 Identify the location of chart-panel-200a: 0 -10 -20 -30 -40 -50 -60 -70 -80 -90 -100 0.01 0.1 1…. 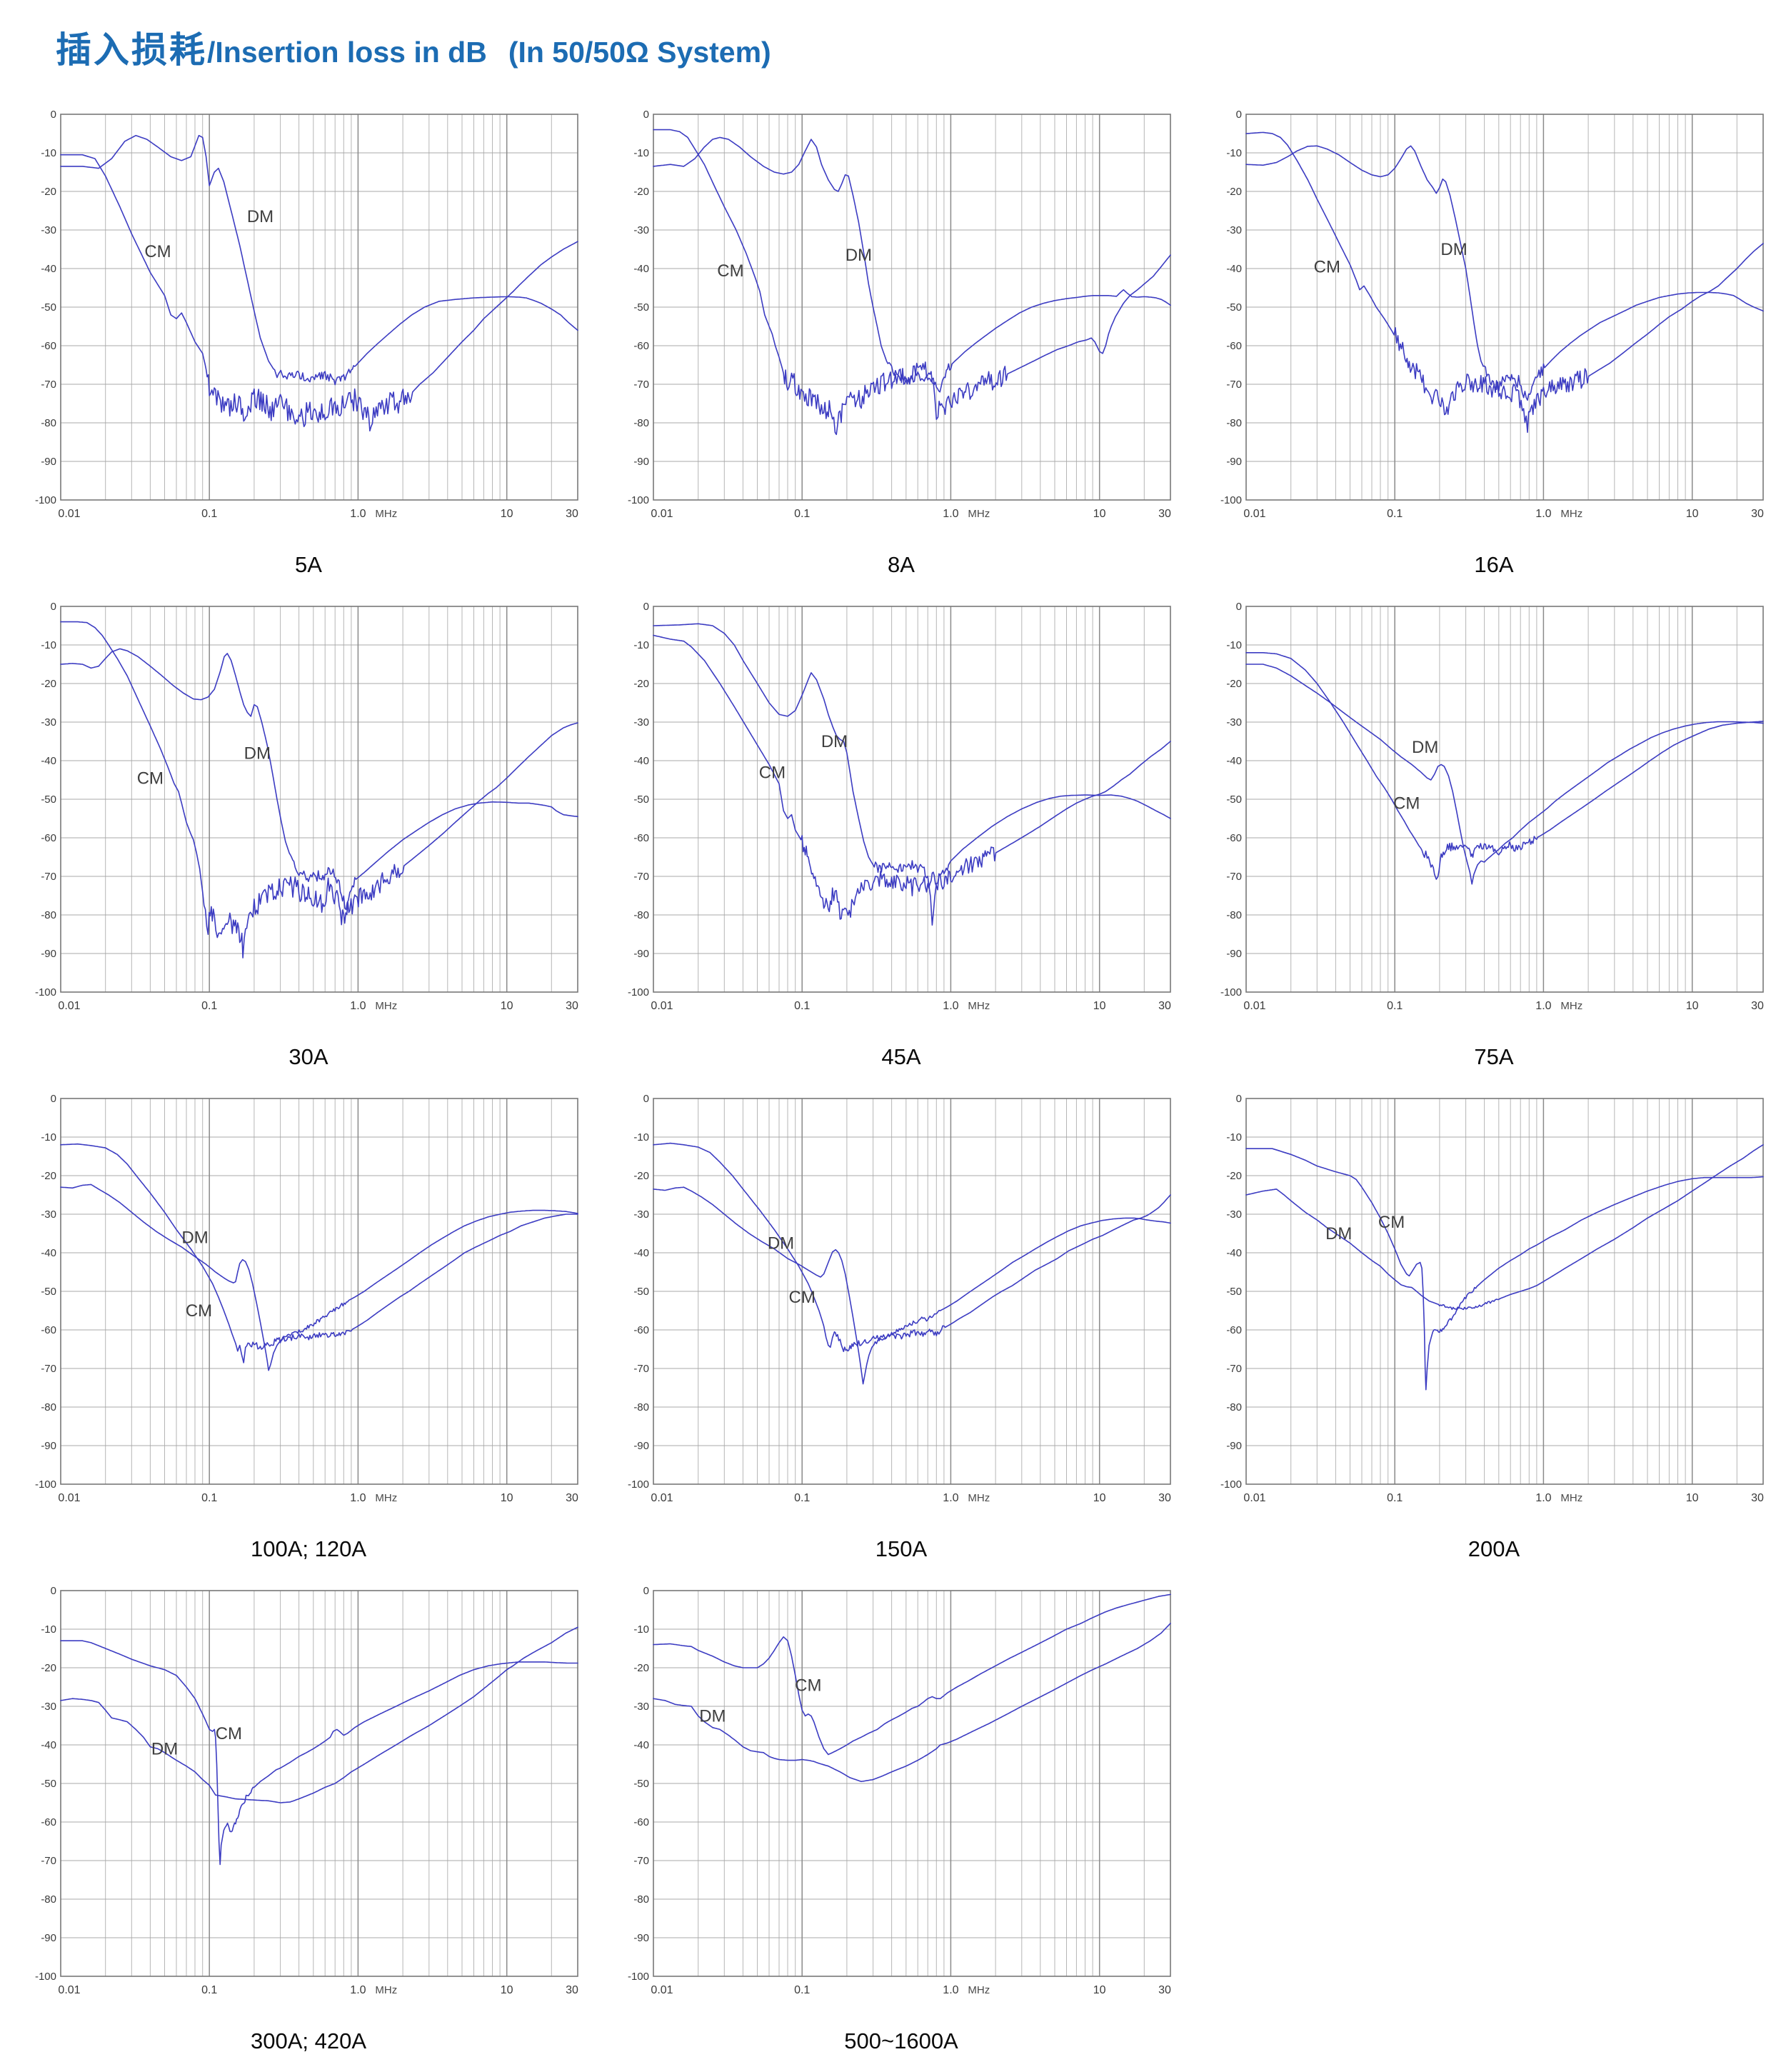
(1492, 1327).